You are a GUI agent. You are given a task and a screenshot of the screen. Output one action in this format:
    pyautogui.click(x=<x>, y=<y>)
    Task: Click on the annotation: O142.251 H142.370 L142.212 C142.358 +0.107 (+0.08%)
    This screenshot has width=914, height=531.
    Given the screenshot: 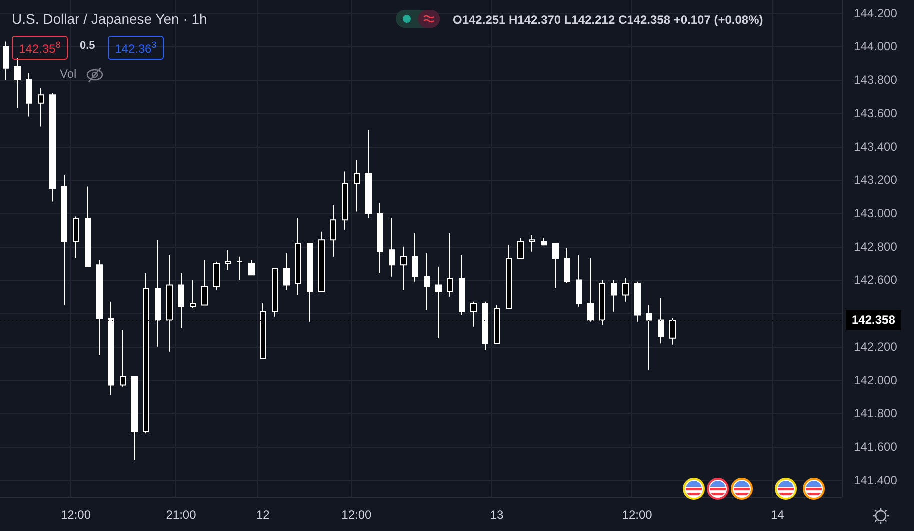 What is the action you would take?
    pyautogui.click(x=608, y=20)
    